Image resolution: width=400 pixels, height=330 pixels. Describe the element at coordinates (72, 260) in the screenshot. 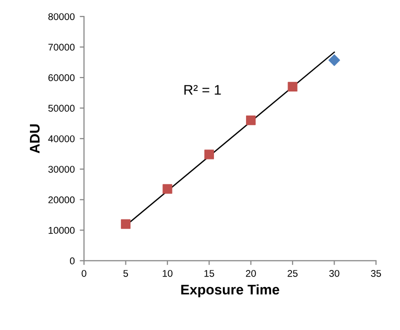

I see `y-tick-label: 0` at that location.